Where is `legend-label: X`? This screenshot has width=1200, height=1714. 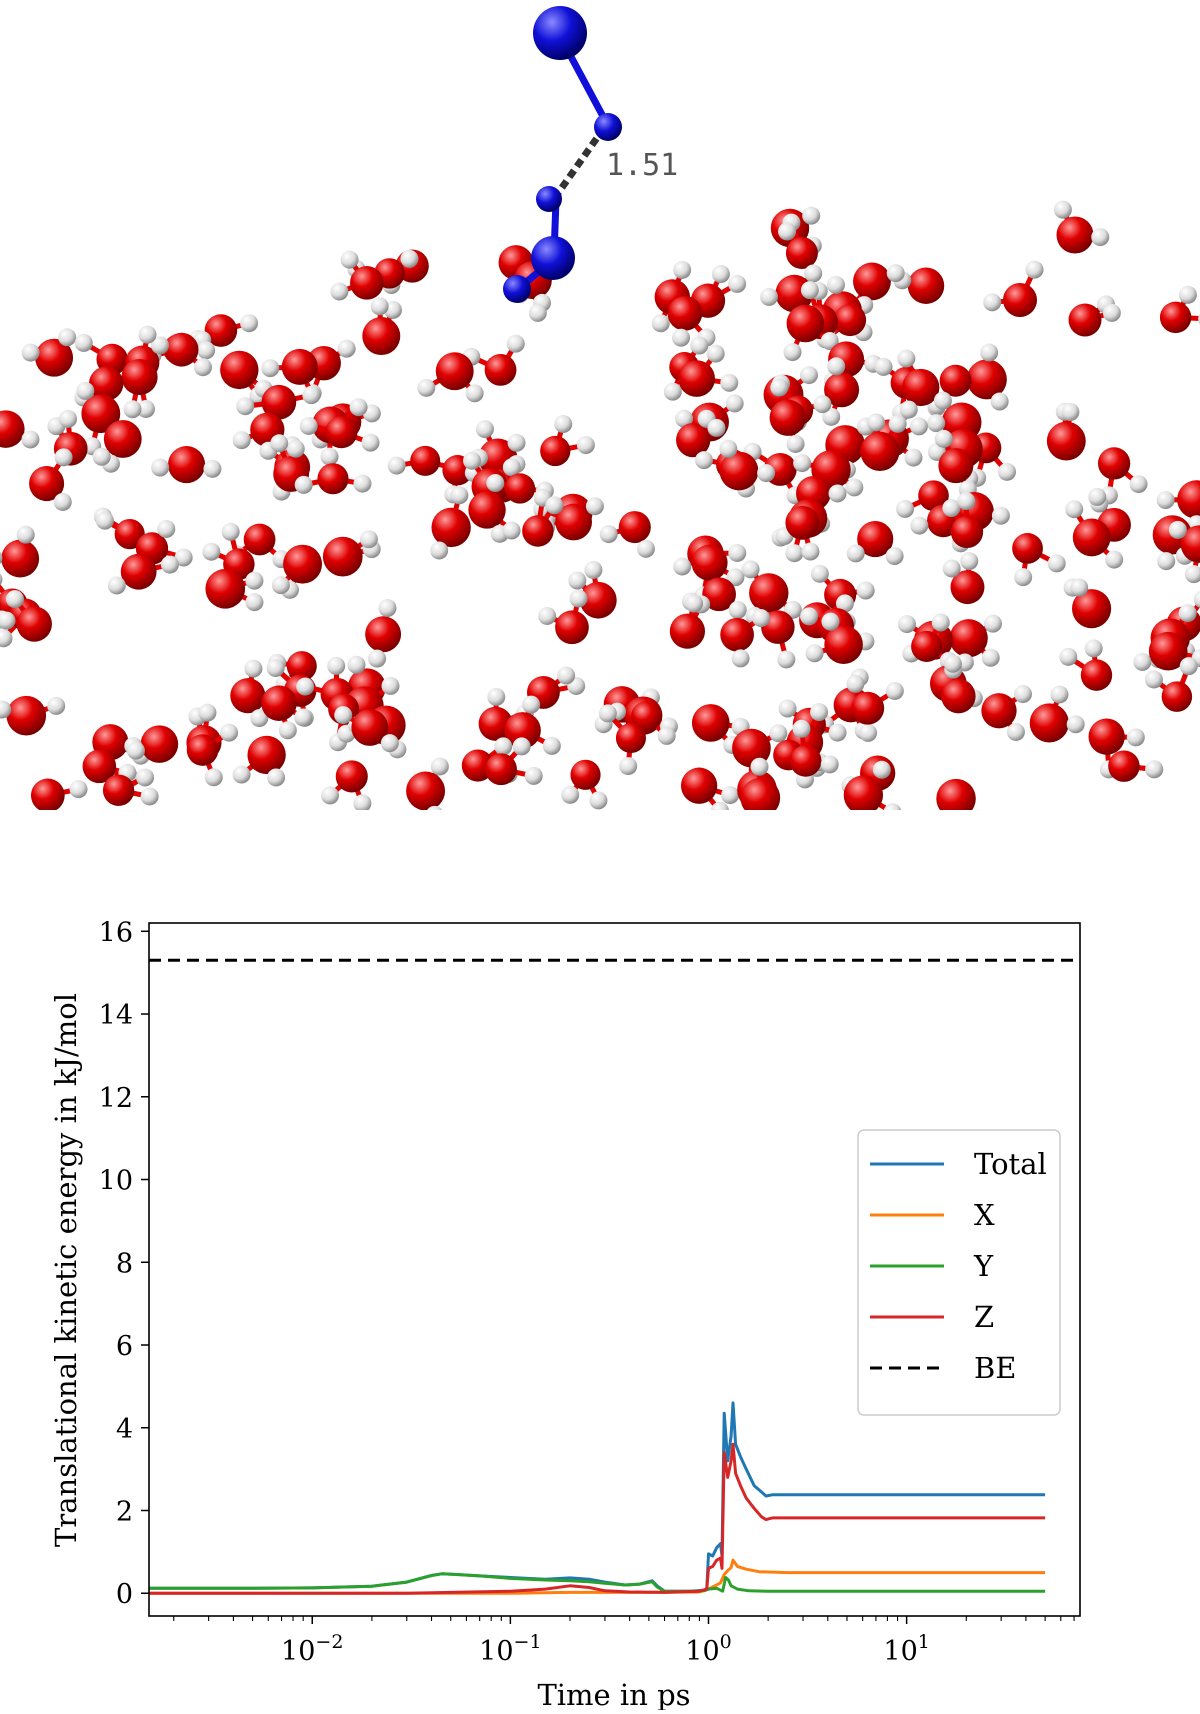
legend-label: X is located at coordinates (984, 1215).